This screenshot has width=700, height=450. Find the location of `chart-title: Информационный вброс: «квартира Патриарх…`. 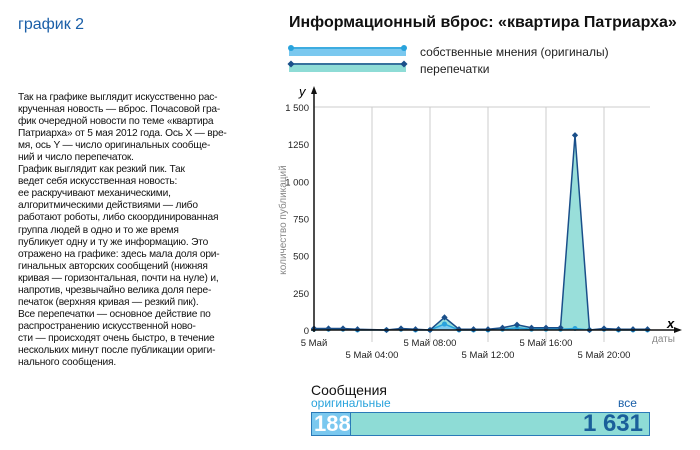

chart-title: Информационный вброс: «квартира Патриарх… is located at coordinates (483, 22).